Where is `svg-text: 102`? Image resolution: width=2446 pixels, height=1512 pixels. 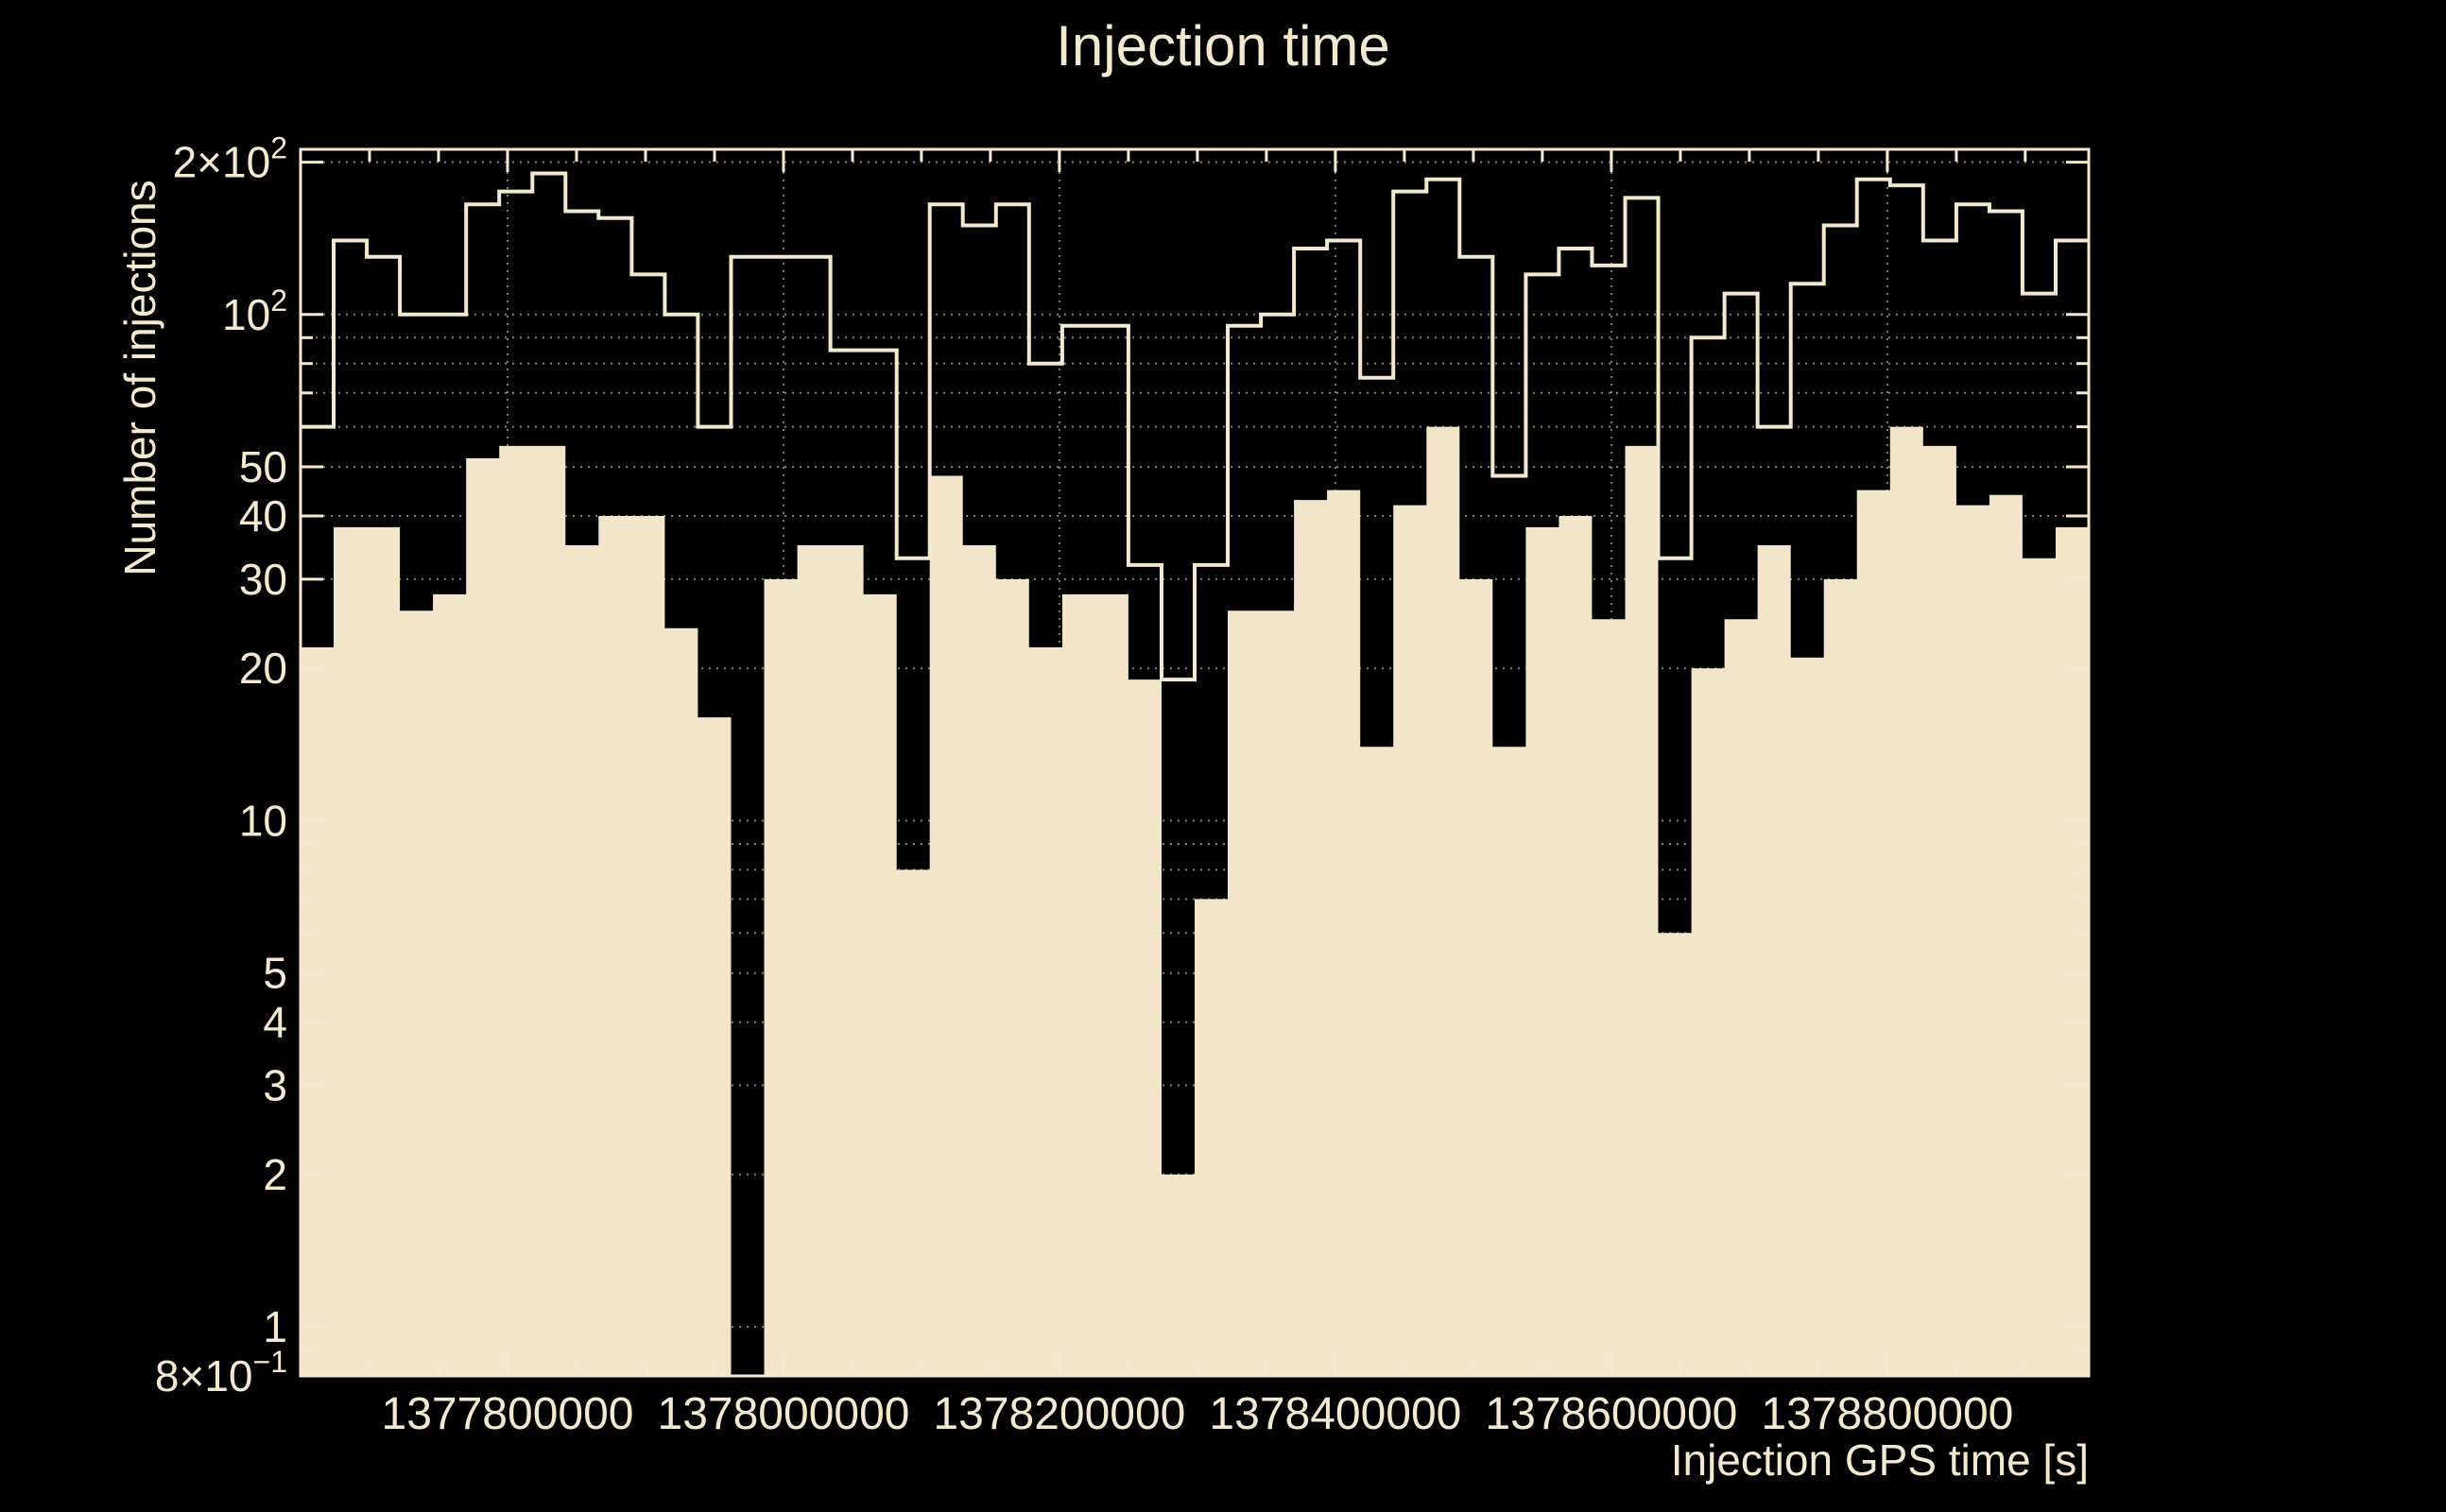 svg-text: 102 is located at coordinates (255, 311).